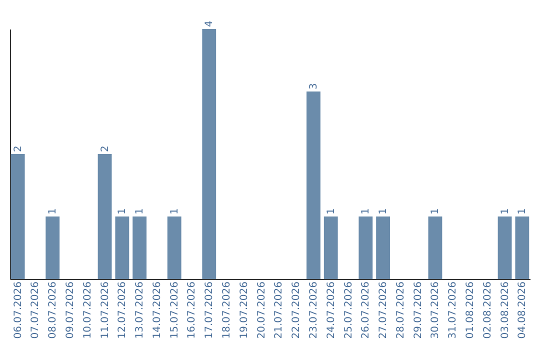  What do you see at coordinates (174, 310) in the screenshot?
I see `x-tick-label: 15.07.2026` at bounding box center [174, 310].